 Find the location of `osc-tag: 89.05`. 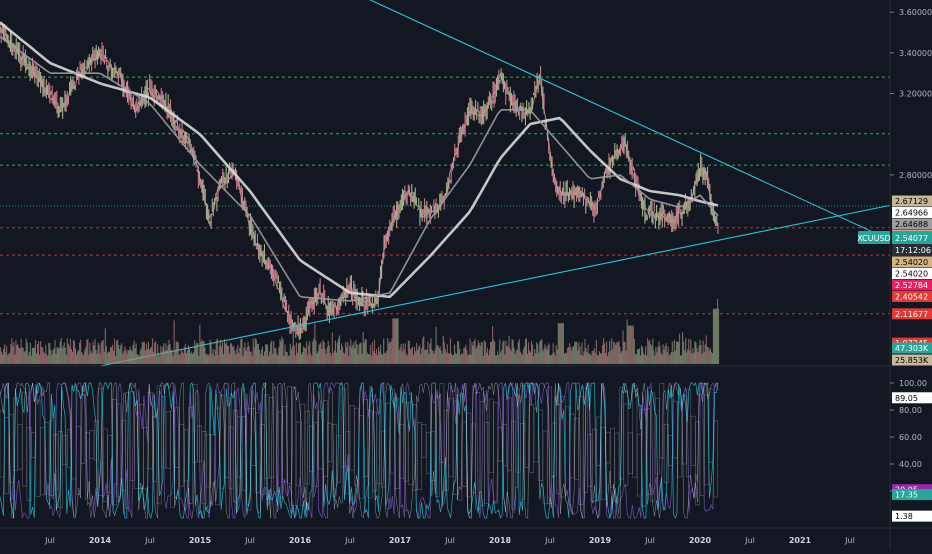

osc-tag: 89.05 is located at coordinates (912, 398).